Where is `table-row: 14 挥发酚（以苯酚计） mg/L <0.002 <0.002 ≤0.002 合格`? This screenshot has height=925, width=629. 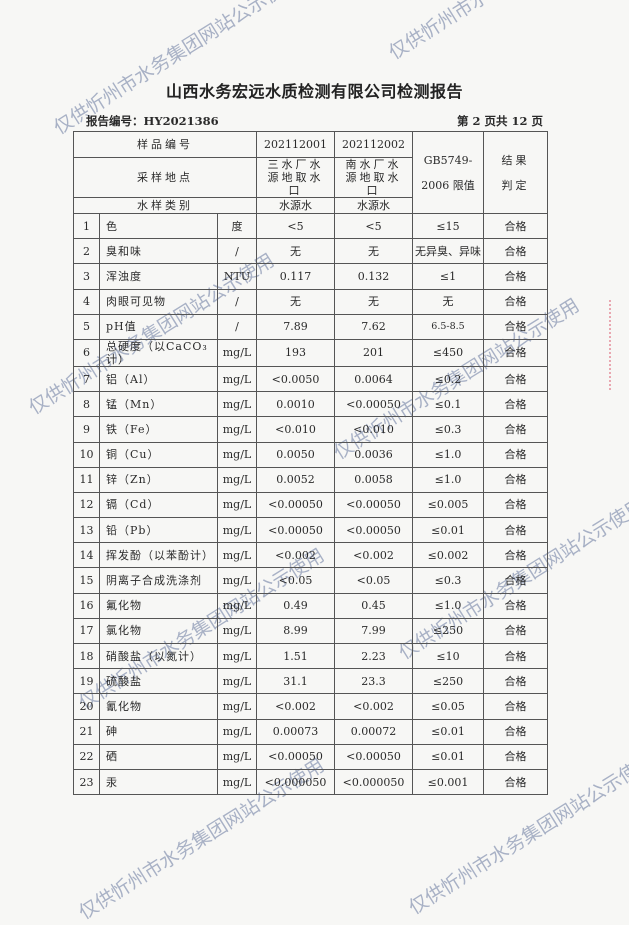 table-row: 14 挥发酚（以苯酚计） mg/L <0.002 <0.002 ≤0.002 合格 is located at coordinates (310, 555).